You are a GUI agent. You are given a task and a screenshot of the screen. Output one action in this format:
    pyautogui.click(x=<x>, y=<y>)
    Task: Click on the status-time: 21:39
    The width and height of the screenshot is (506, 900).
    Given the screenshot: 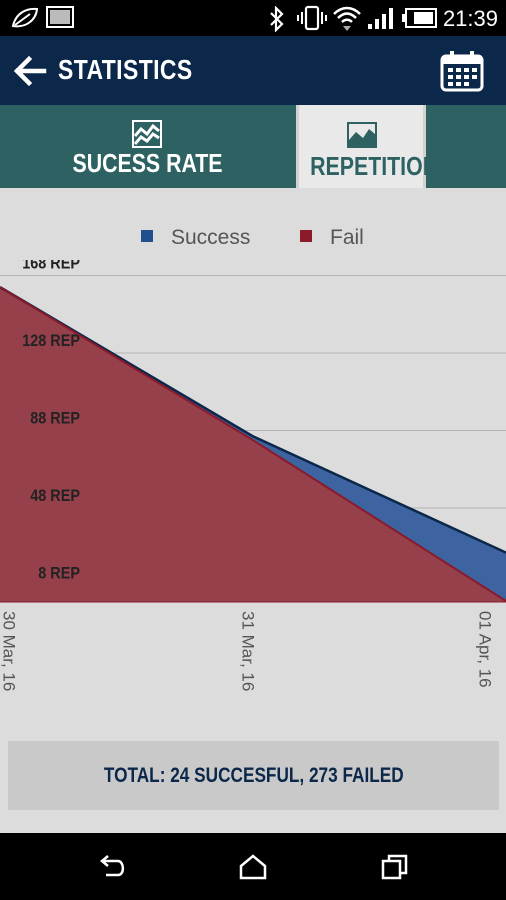 What is the action you would take?
    pyautogui.click(x=470, y=18)
    